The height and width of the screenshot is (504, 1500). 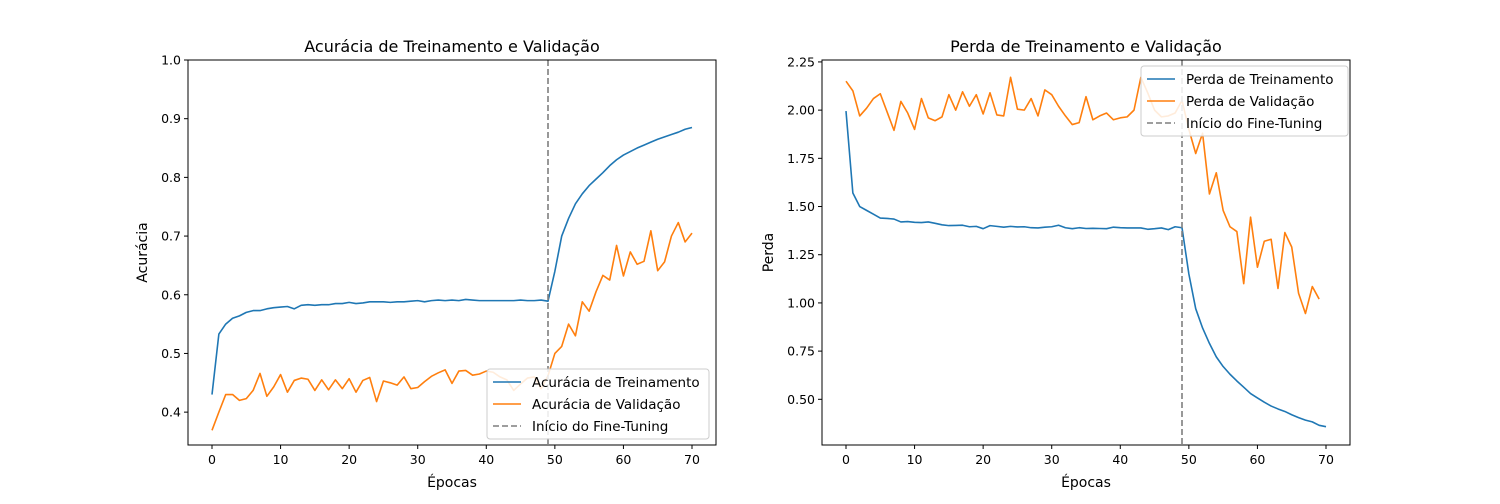 What do you see at coordinates (451, 46) in the screenshot?
I see `chart-title: Acurácia de Treinamento e Validação` at bounding box center [451, 46].